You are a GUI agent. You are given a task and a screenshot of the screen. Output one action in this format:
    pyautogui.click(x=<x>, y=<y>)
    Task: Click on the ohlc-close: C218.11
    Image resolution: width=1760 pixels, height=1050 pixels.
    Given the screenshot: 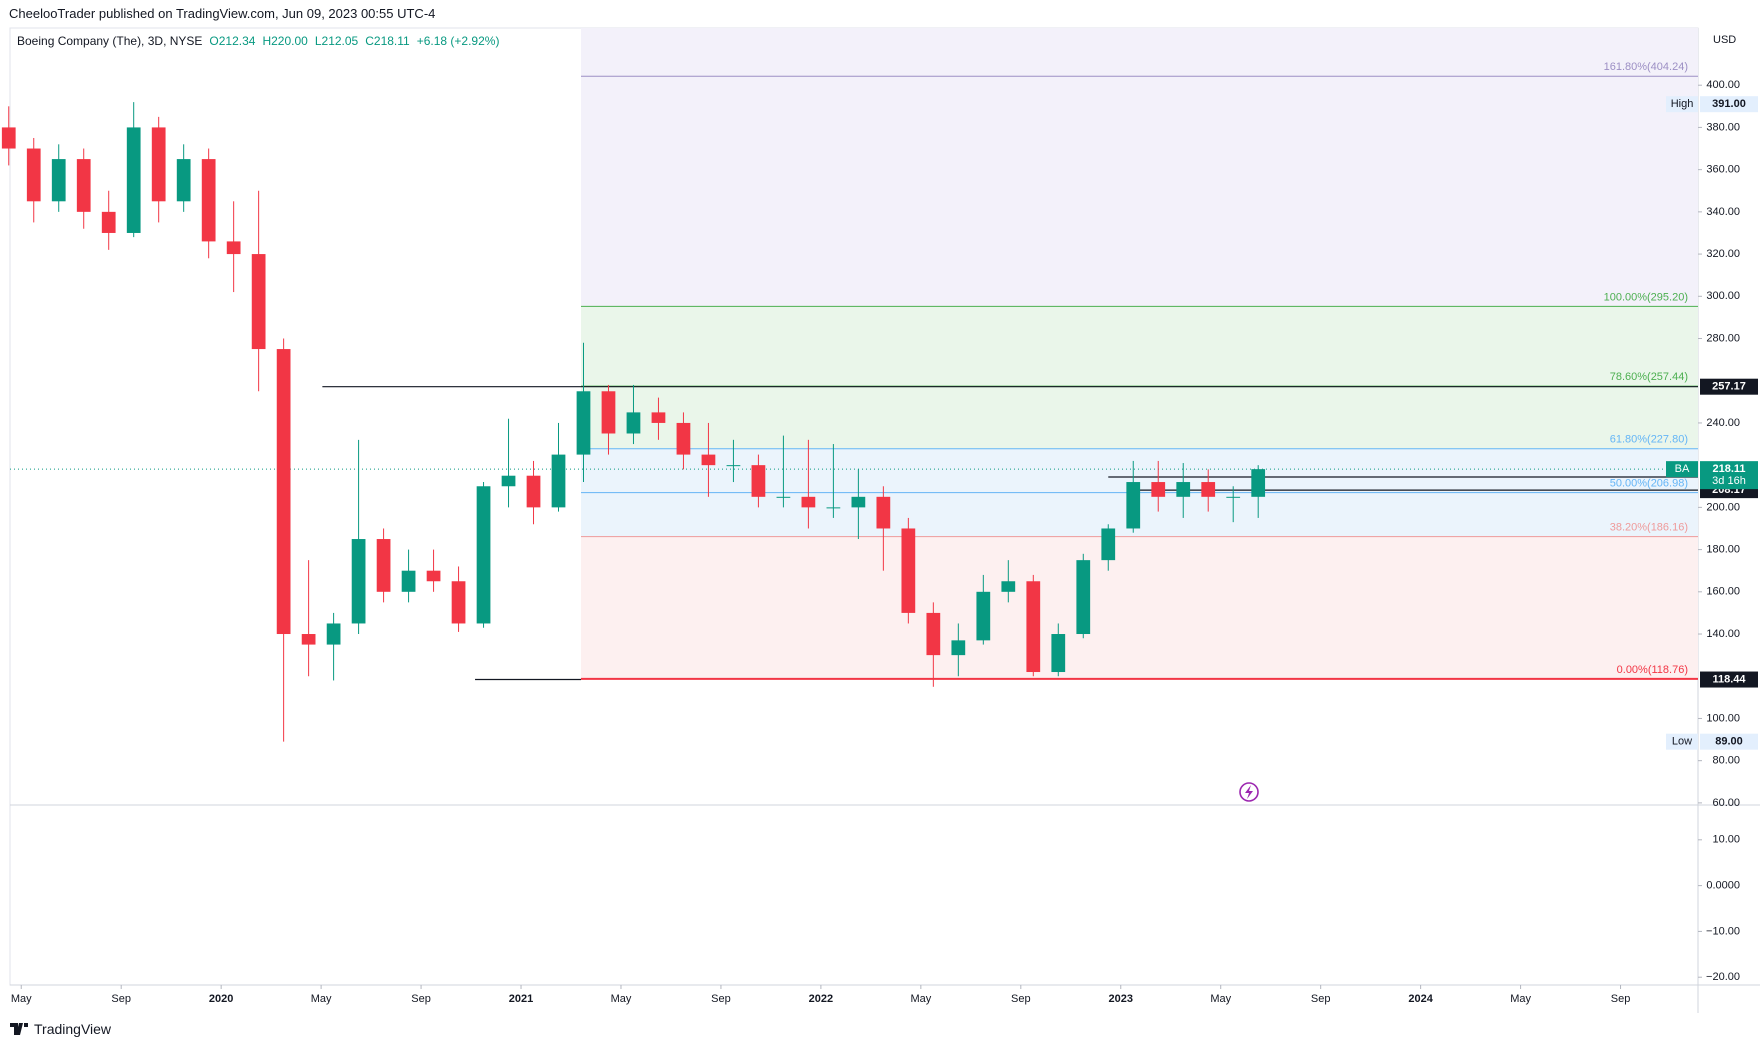 What is the action you would take?
    pyautogui.click(x=387, y=41)
    